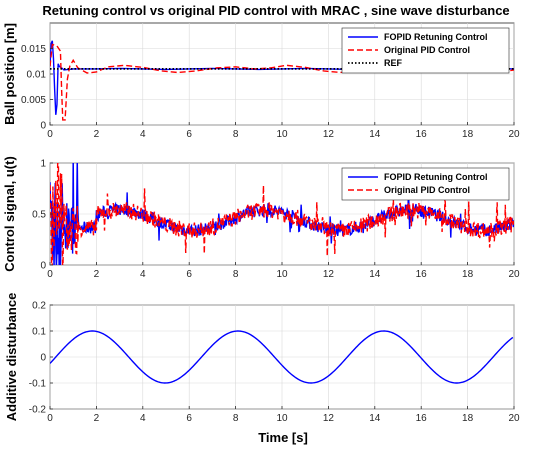 This screenshot has width=550, height=452. Describe the element at coordinates (38, 410) in the screenshot. I see `y-tick-label: -0.2` at that location.